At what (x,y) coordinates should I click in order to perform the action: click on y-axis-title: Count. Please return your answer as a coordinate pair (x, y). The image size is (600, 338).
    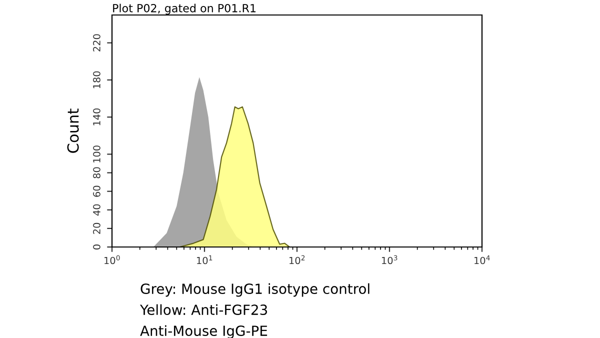
    Looking at the image, I should click on (73, 130).